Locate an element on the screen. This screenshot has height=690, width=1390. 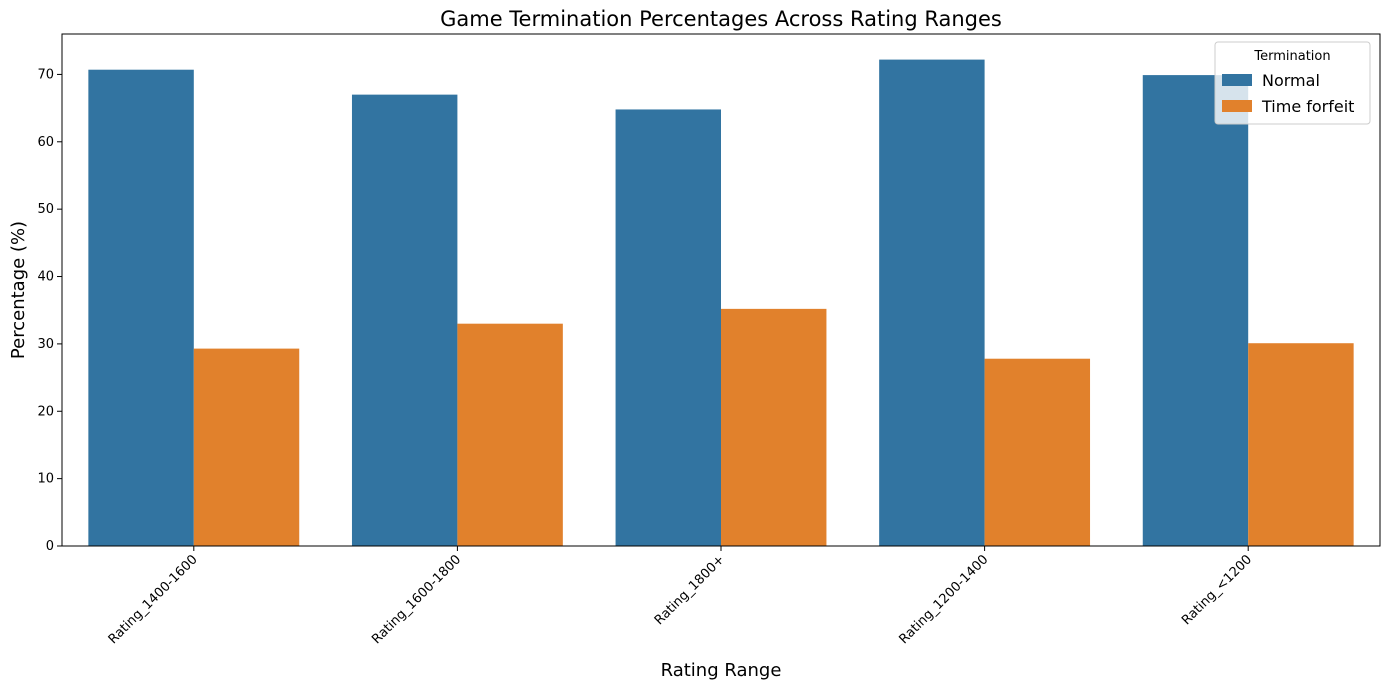
x-axis-label: Rating Range is located at coordinates (721, 670).